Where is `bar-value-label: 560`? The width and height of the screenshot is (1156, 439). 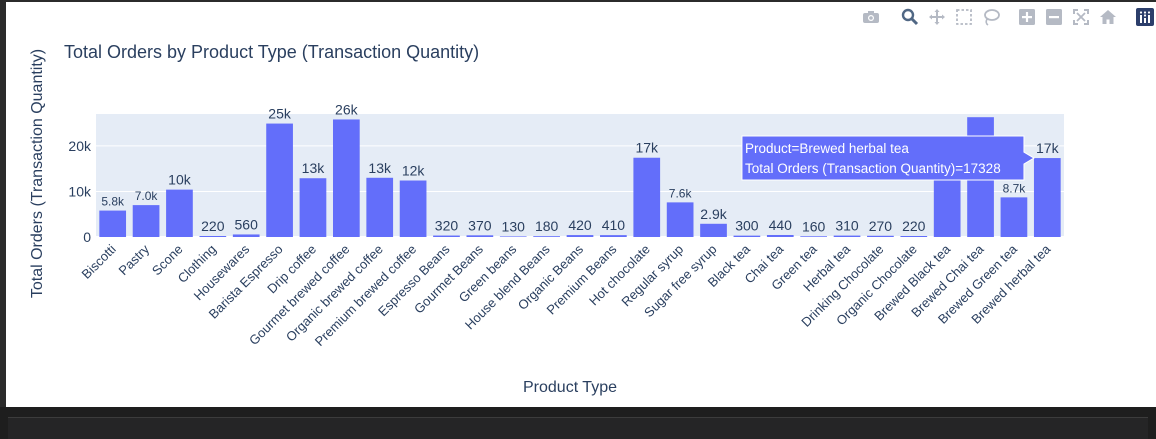 bar-value-label: 560 is located at coordinates (247, 224).